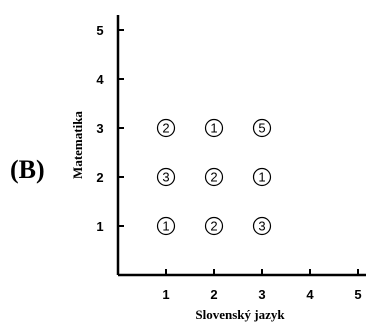 The image size is (374, 325). Describe the element at coordinates (310, 294) in the screenshot. I see `x-tick-label: 4` at that location.